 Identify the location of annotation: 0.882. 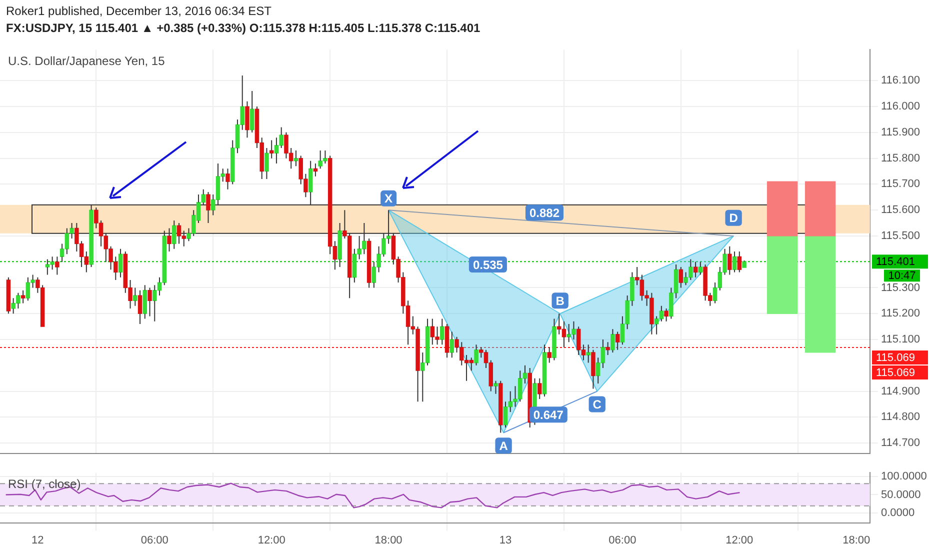
(544, 213).